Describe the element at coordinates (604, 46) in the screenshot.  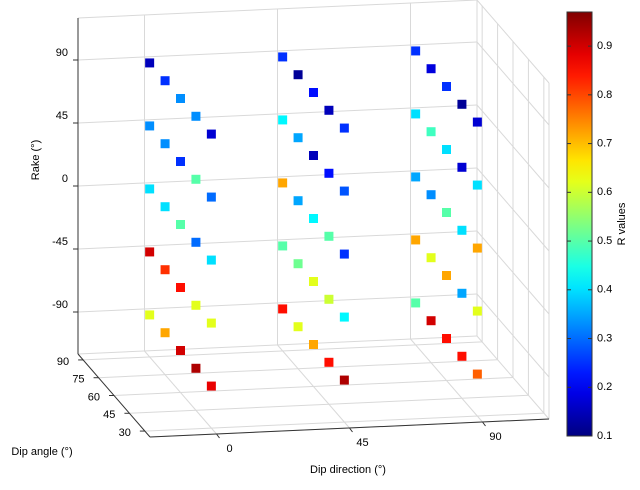
I see `colorbar-tick-label: 0.9` at that location.